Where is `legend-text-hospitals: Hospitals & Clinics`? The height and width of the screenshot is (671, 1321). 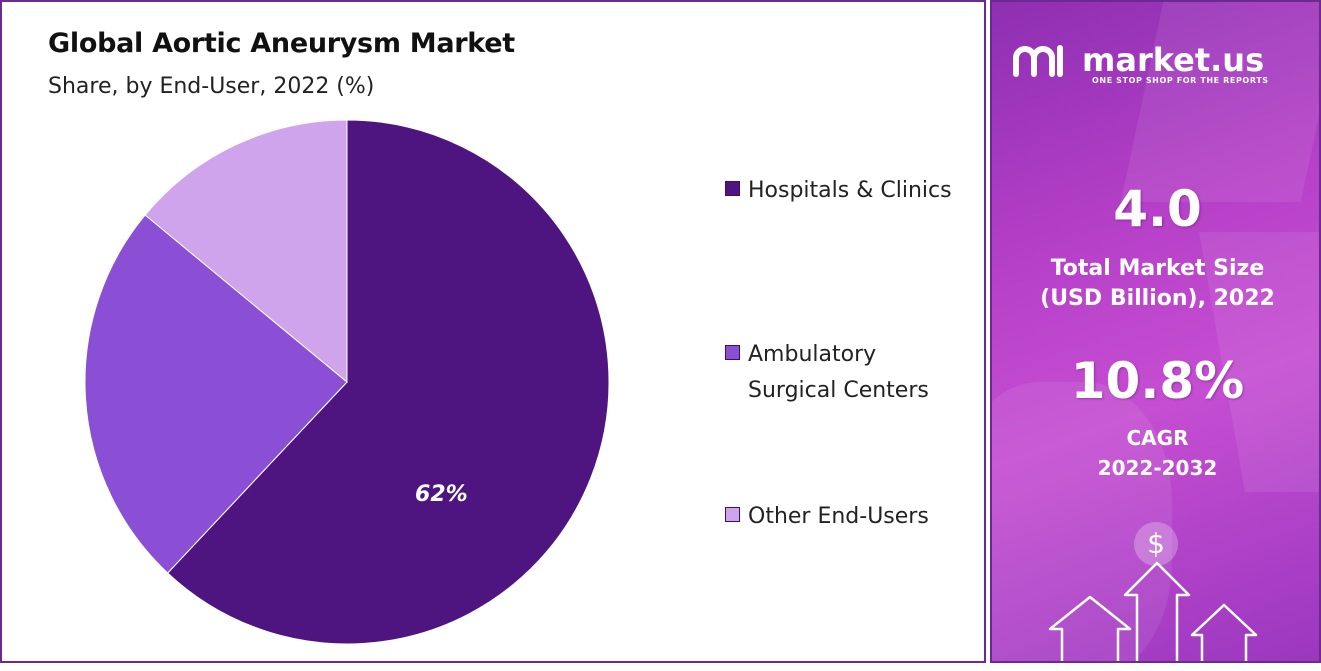
legend-text-hospitals: Hospitals & Clinics is located at coordinates (850, 190).